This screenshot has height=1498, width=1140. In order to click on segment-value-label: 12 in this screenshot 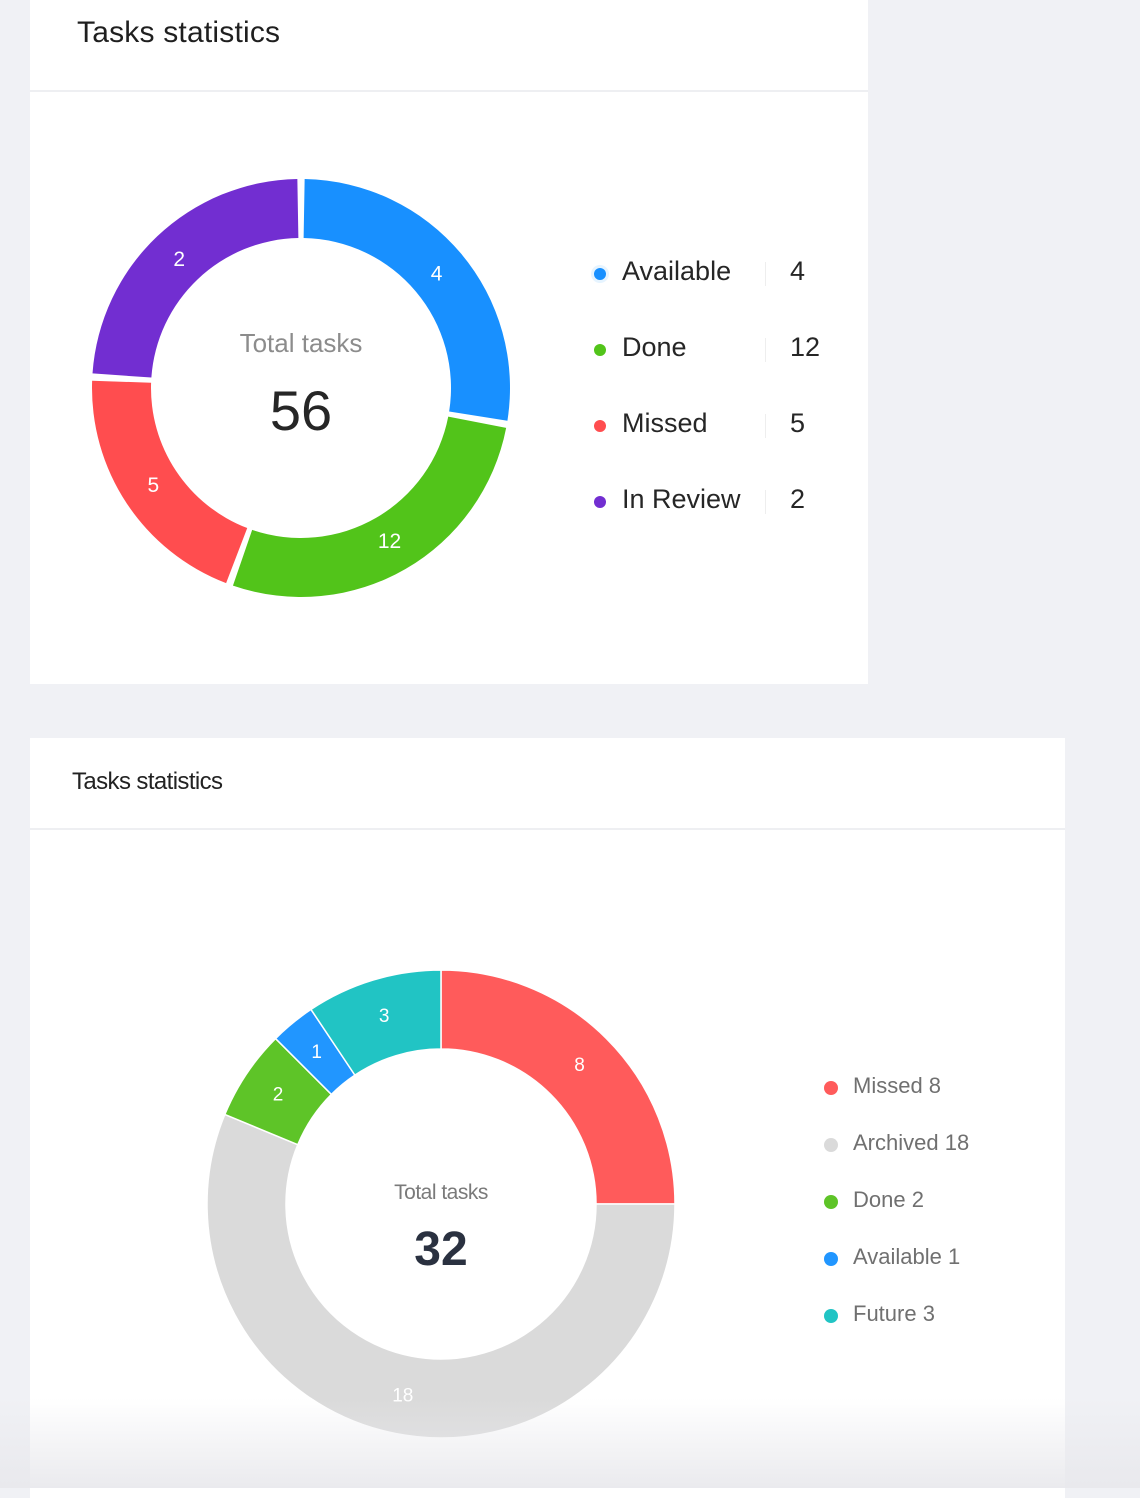, I will do `click(389, 541)`.